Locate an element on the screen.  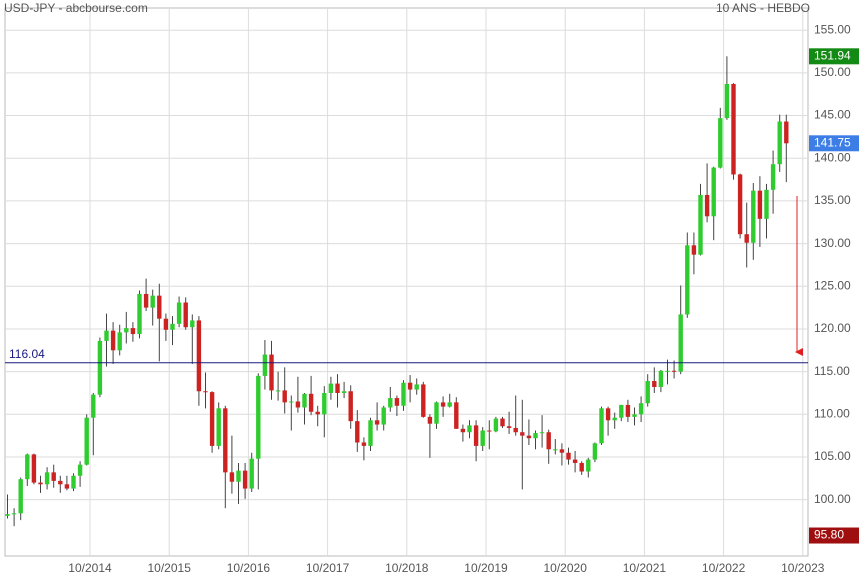
y-tick-label: 105.00 is located at coordinates (832, 456).